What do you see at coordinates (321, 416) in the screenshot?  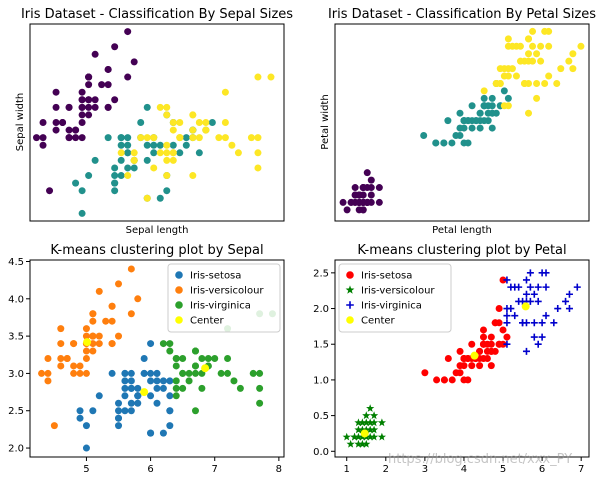 I see `y-tick-label: 0.5` at bounding box center [321, 416].